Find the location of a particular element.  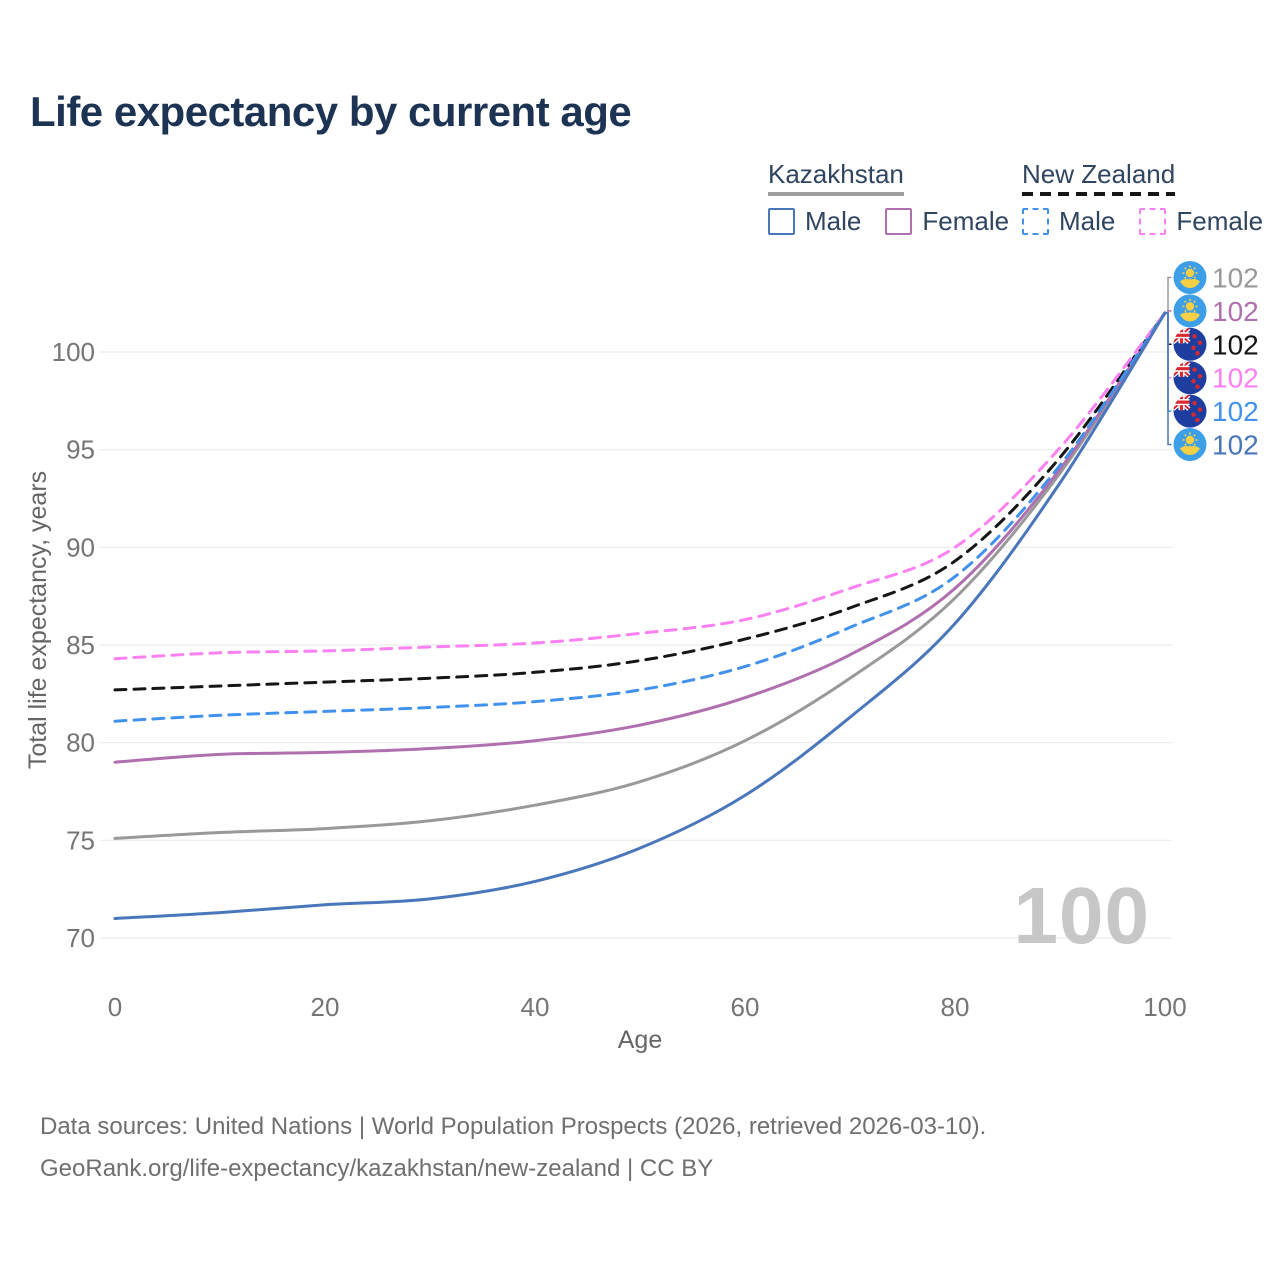

kazakhstan-female-swatch is located at coordinates (899, 221).